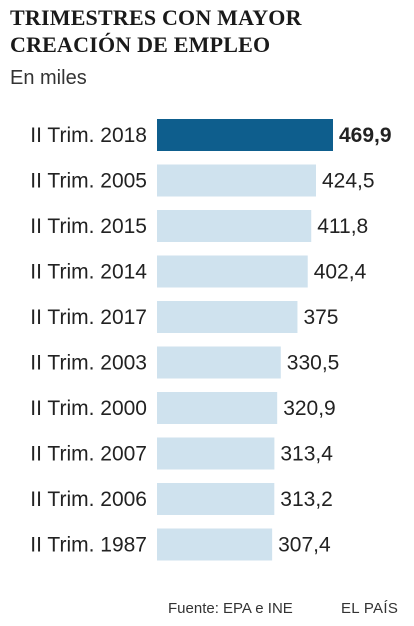 Image resolution: width=414 pixels, height=626 pixels. Describe the element at coordinates (48, 78) in the screenshot. I see `chart-subtitle: En miles` at that location.